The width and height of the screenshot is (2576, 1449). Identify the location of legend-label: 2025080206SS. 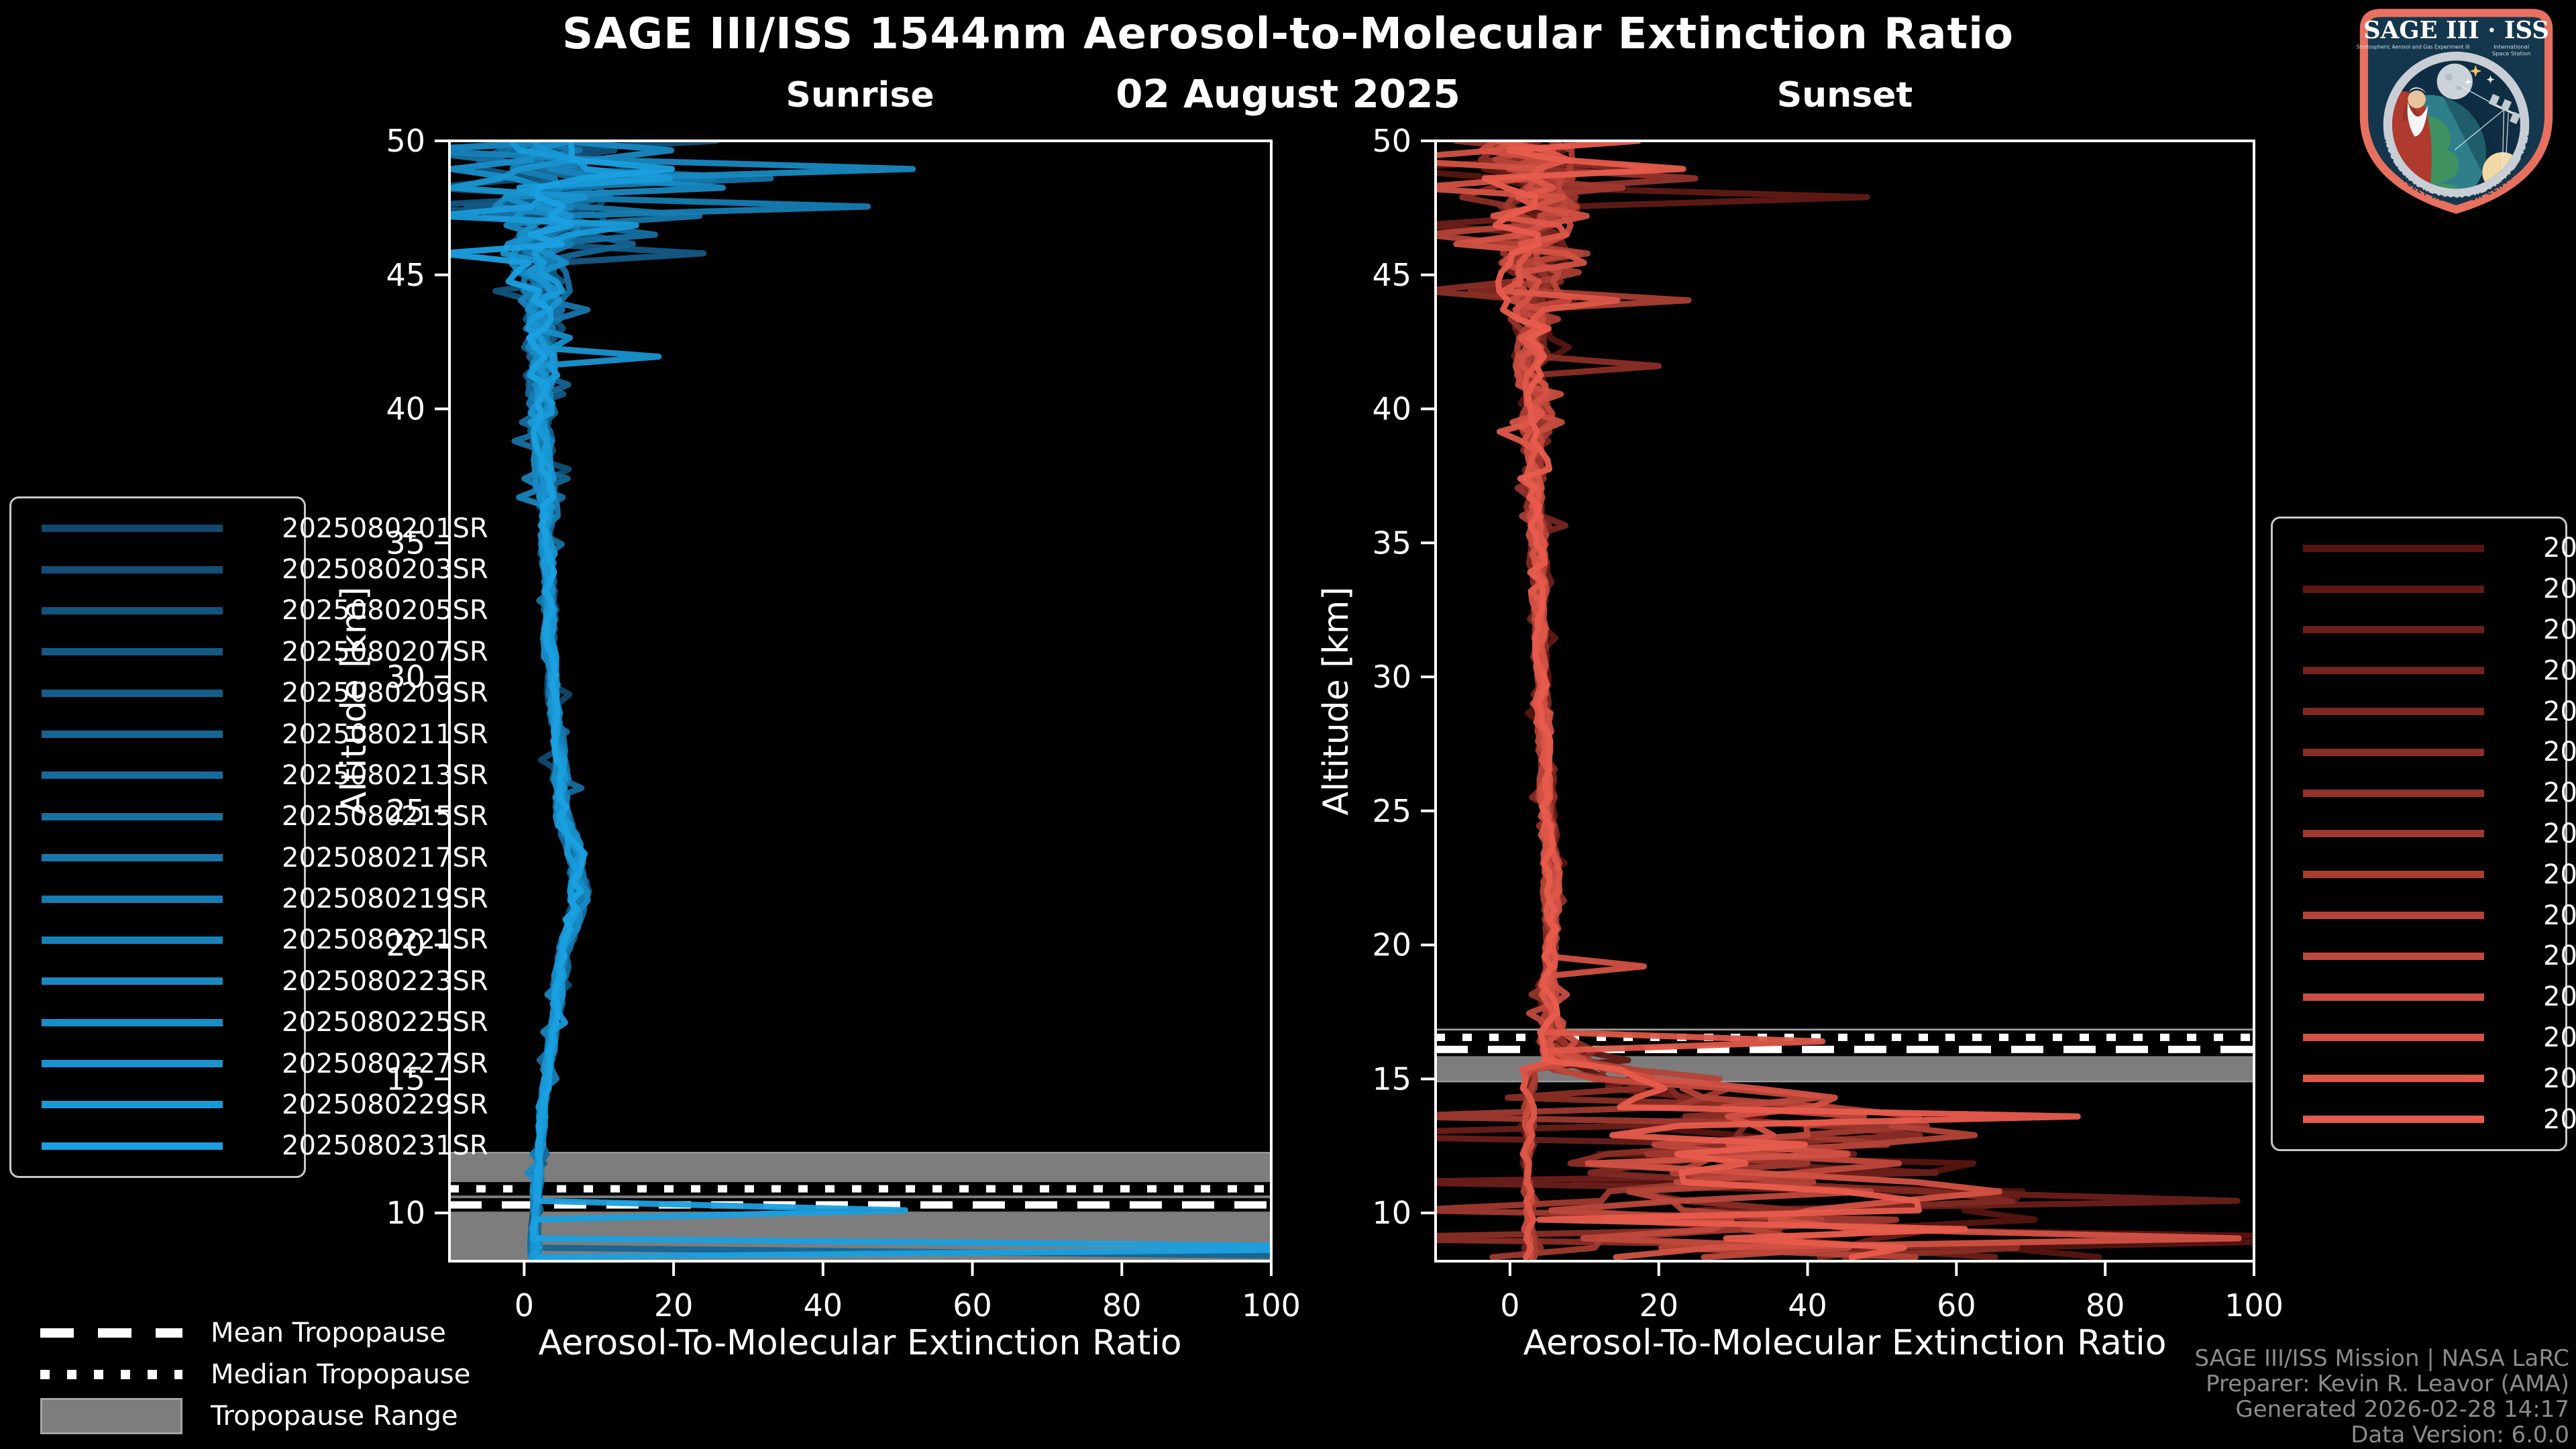
(2559, 629).